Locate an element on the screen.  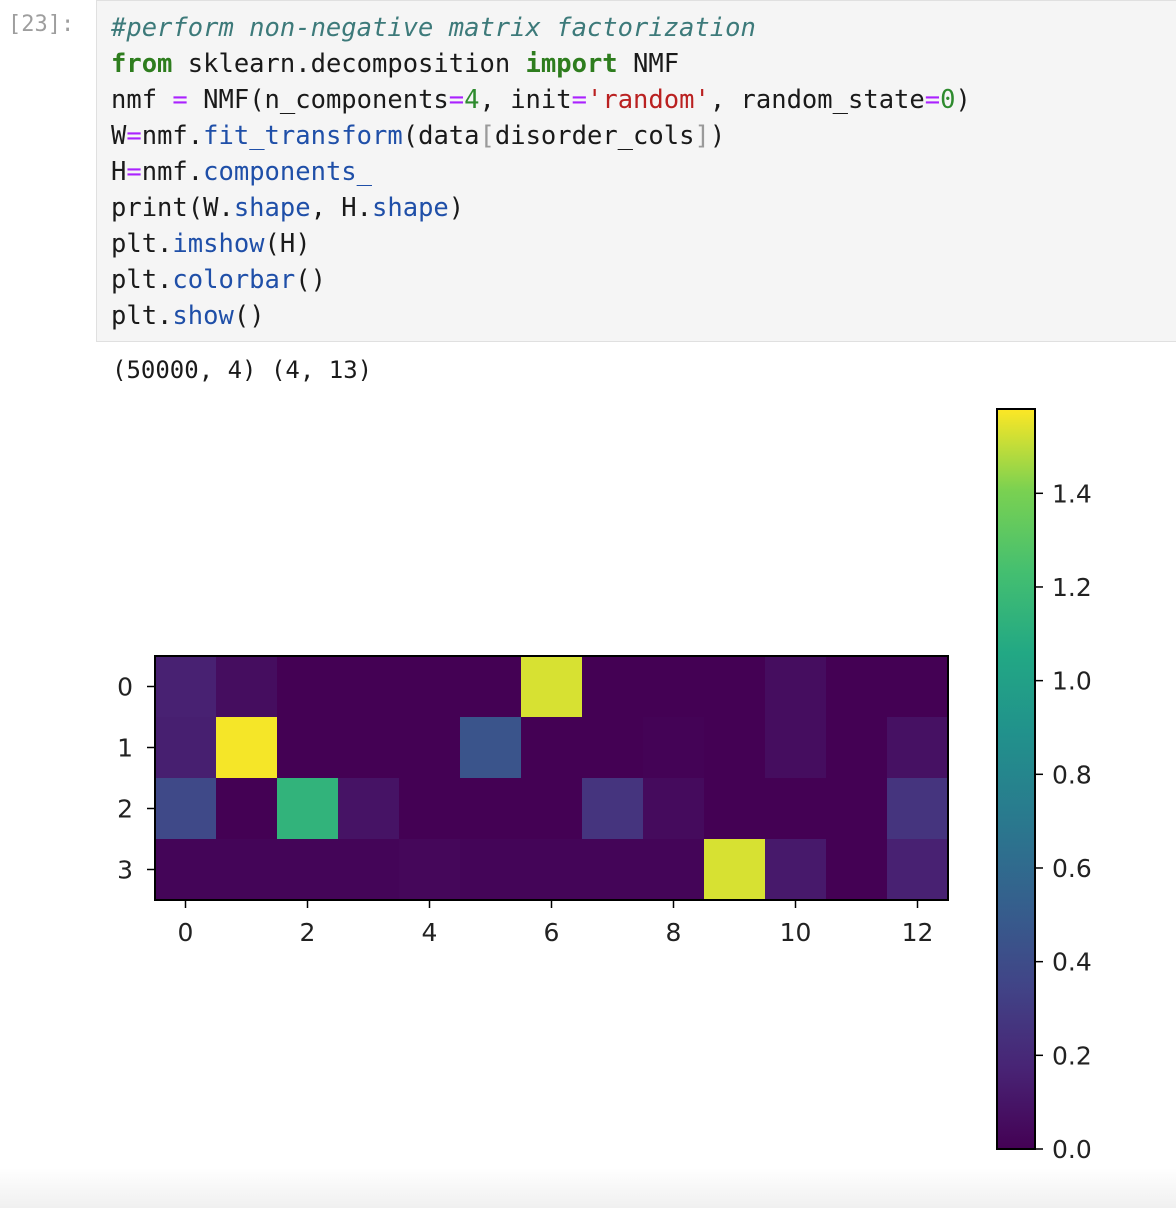
colorbar-tick-label: 0.4 is located at coordinates (1072, 962).